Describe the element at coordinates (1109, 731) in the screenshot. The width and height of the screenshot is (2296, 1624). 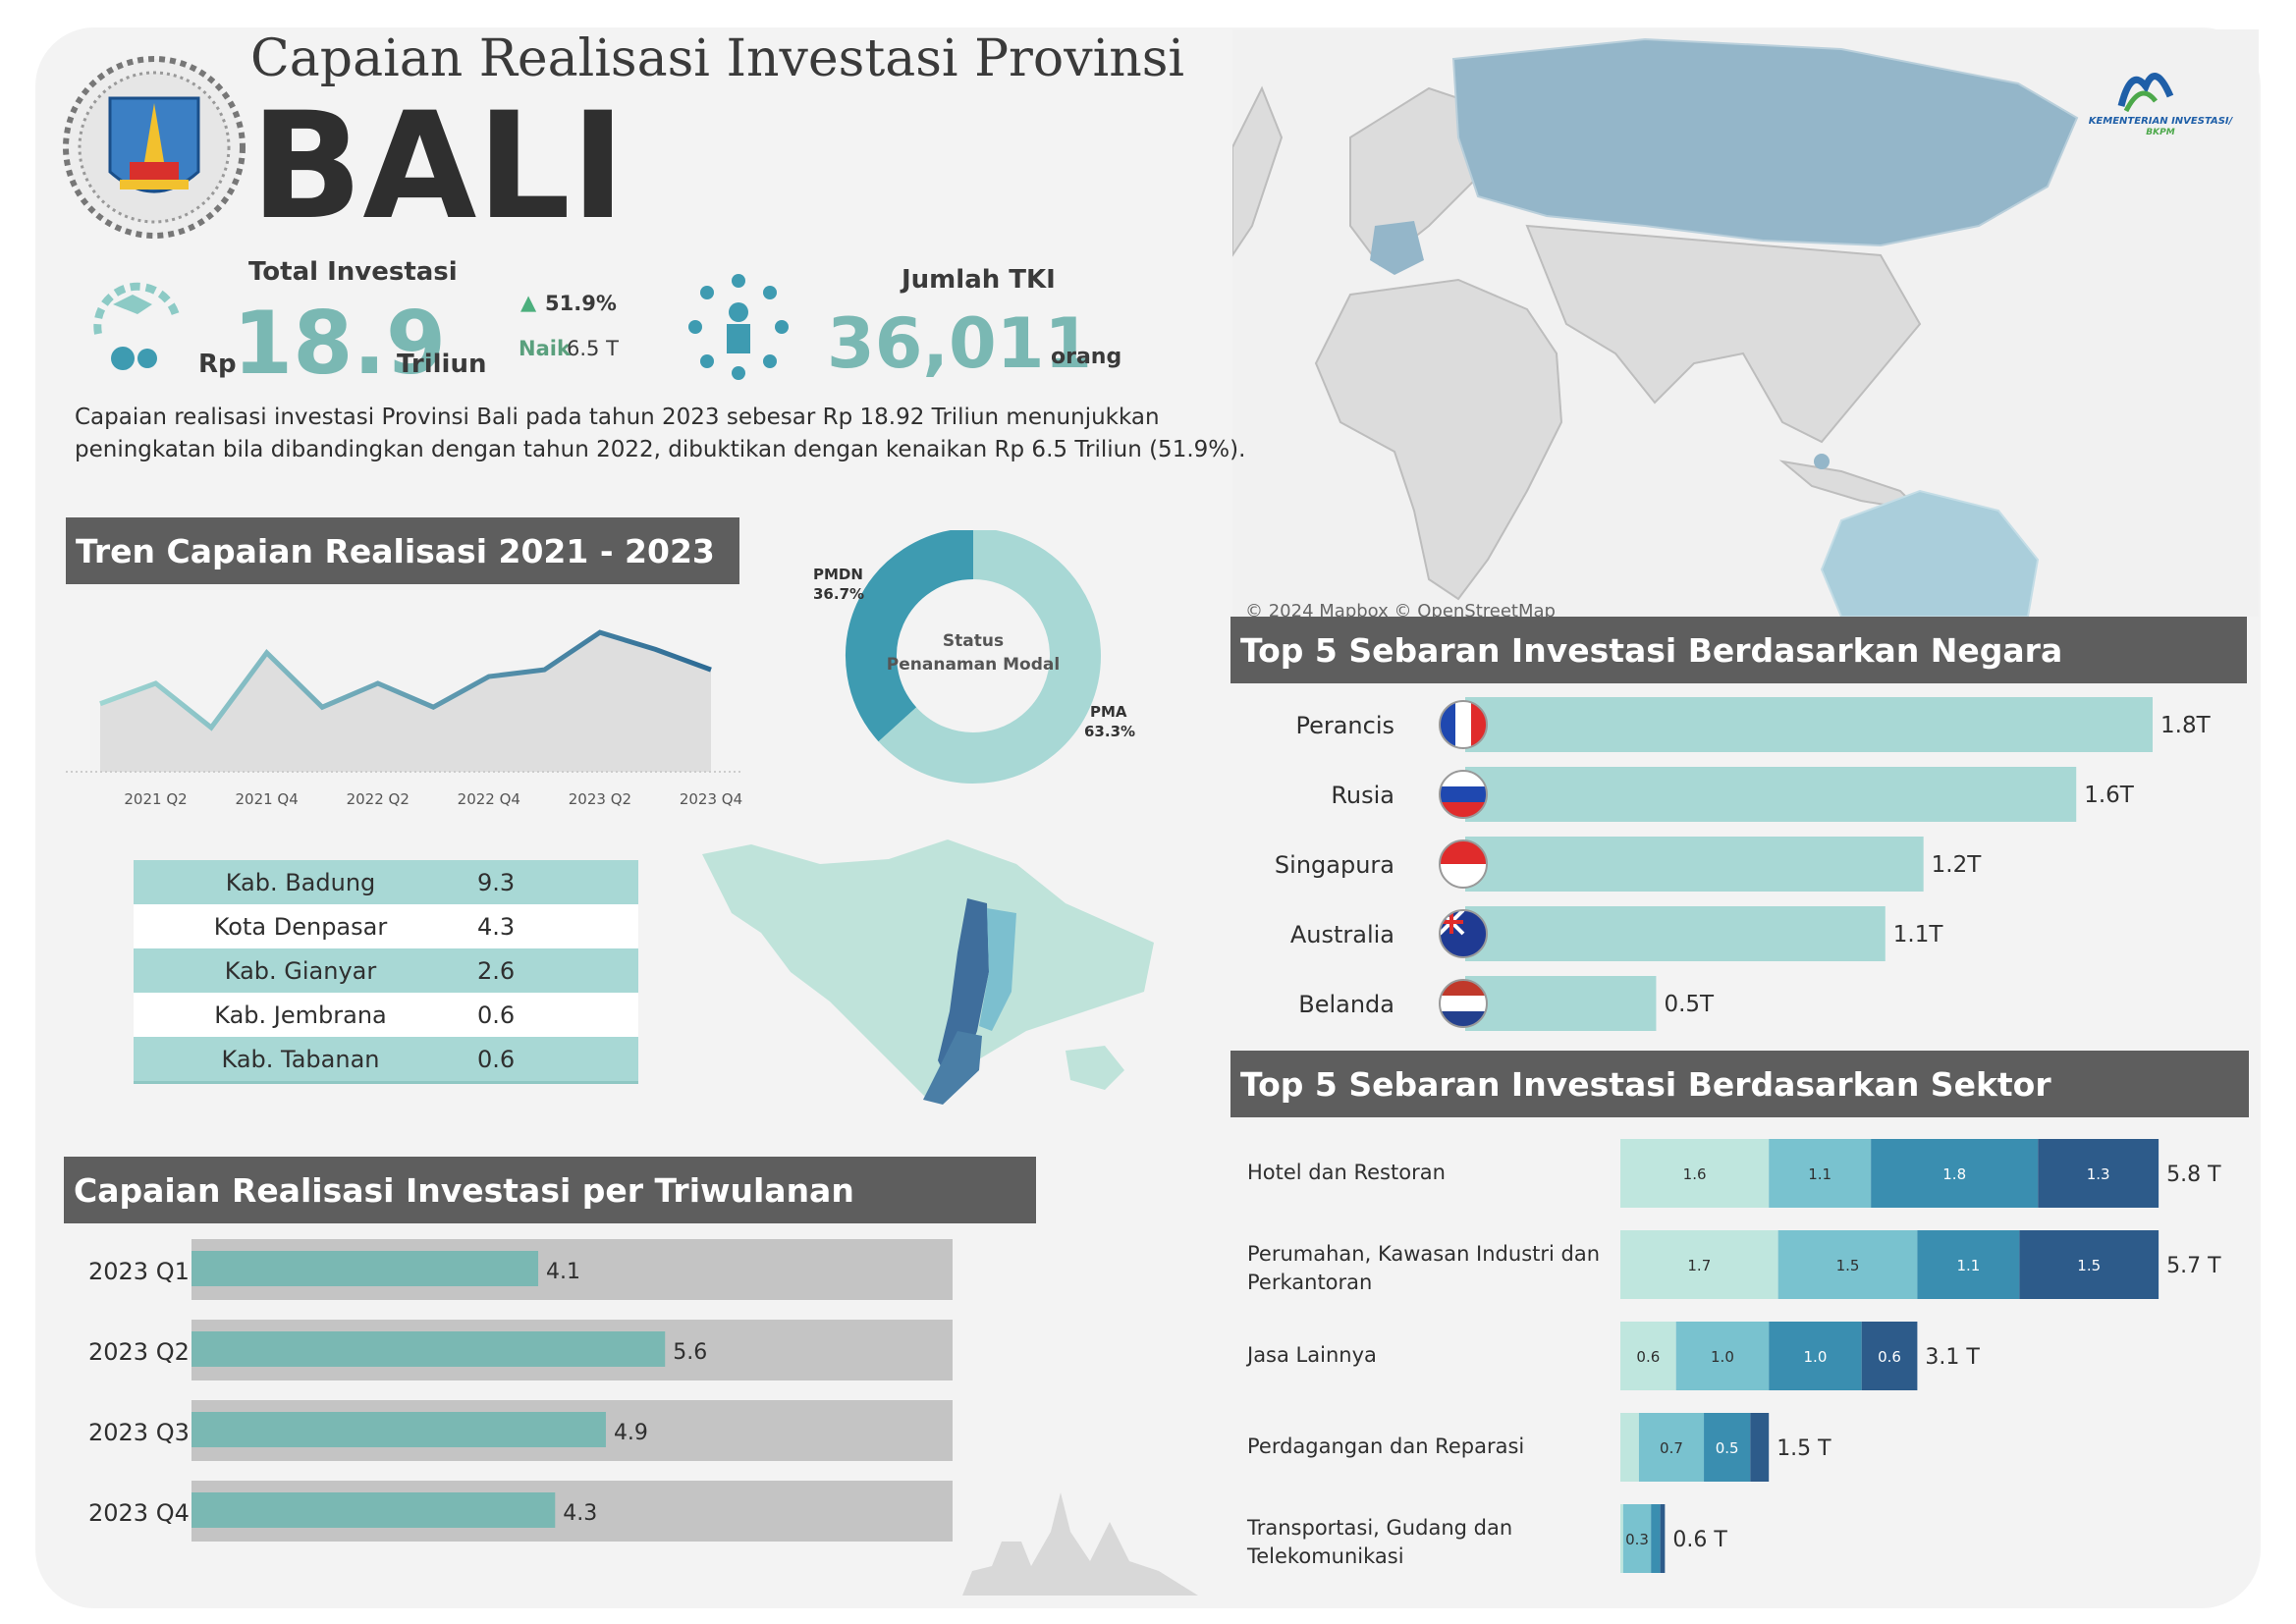
I see `pma-pct: 63.3%` at that location.